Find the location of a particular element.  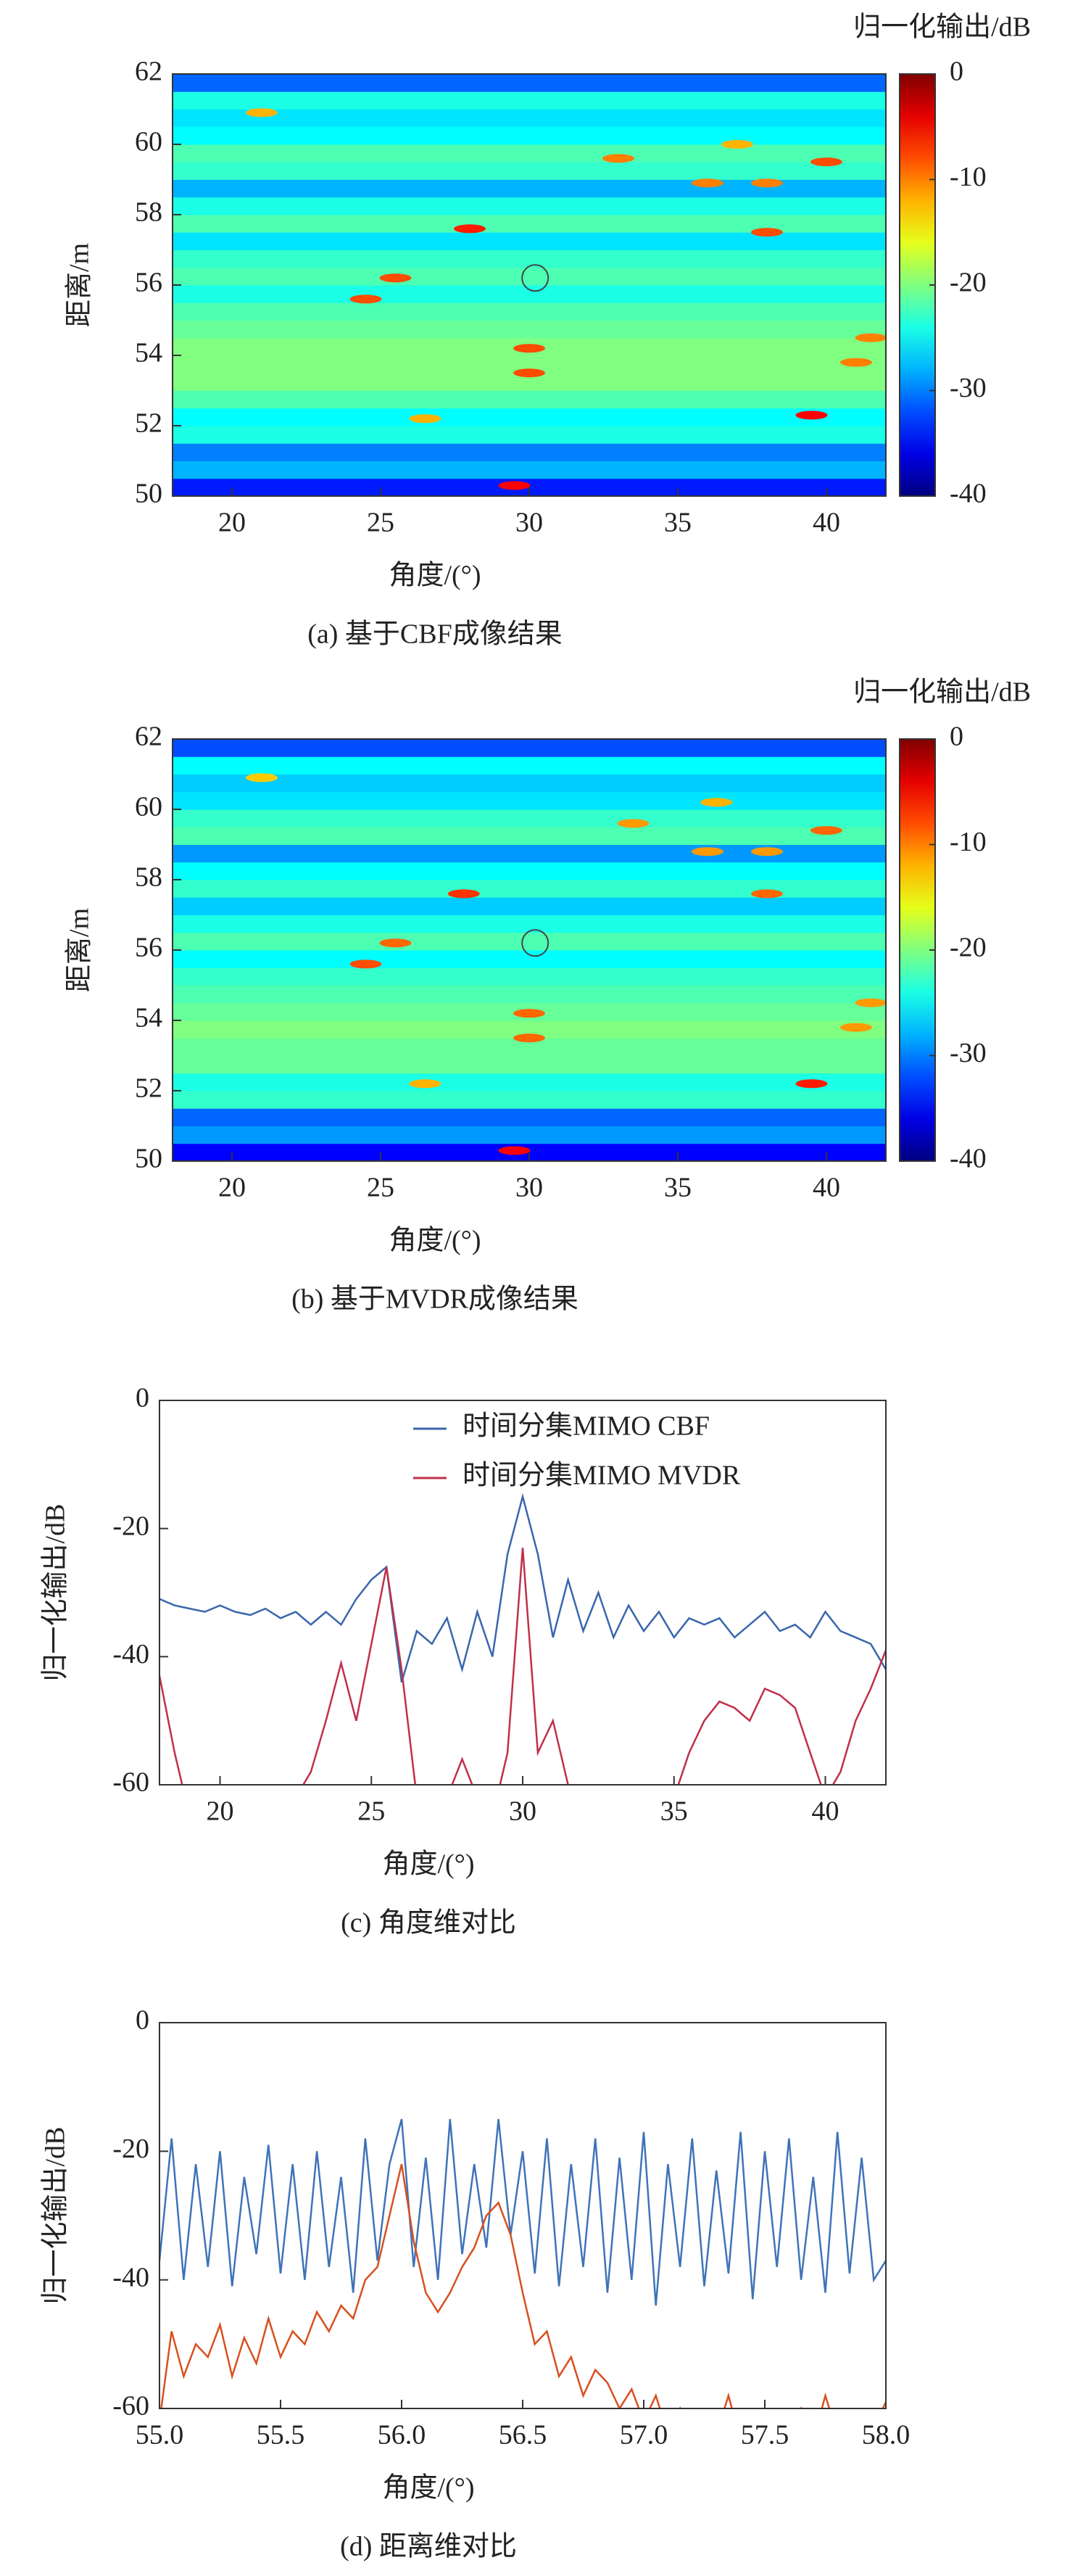

x-tick-label: 55.5 is located at coordinates (281, 2435).